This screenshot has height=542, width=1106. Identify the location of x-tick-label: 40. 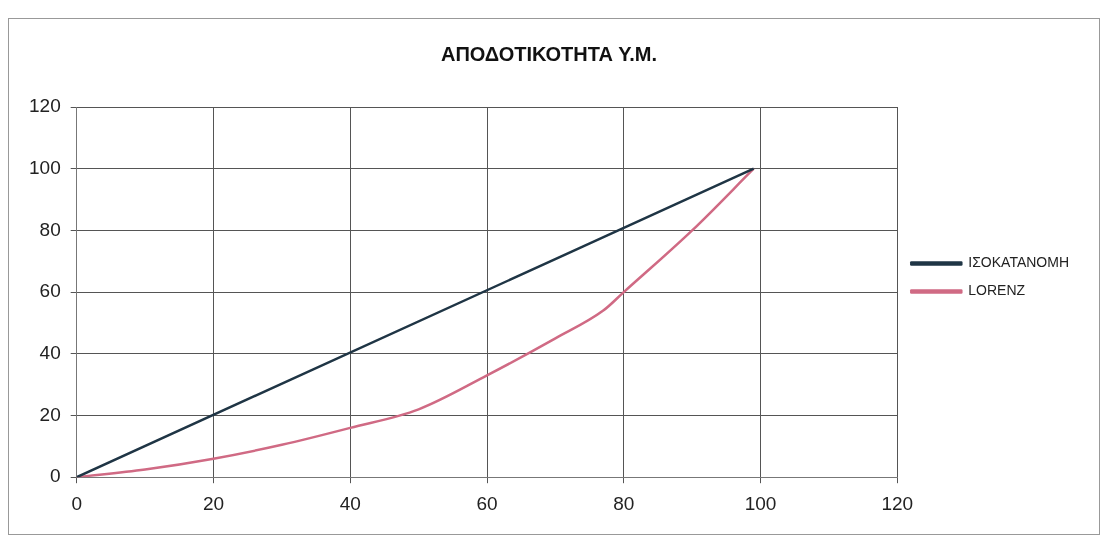
(350, 503).